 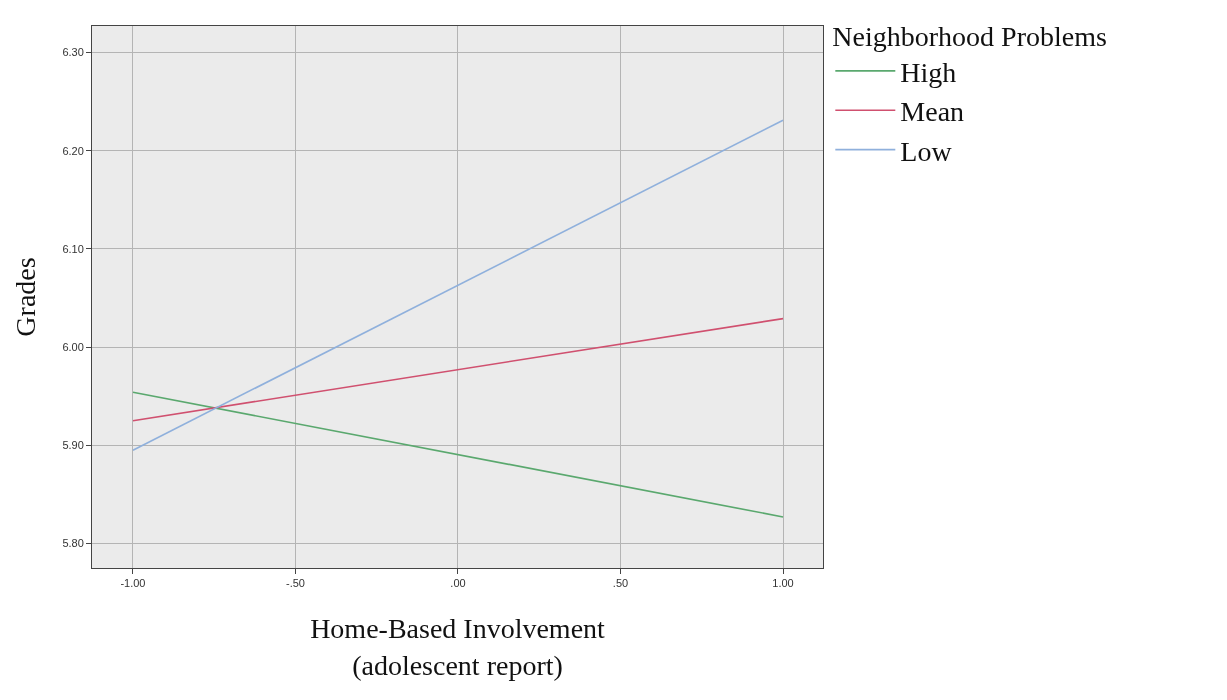 I want to click on legend-label: Low, so click(x=926, y=151).